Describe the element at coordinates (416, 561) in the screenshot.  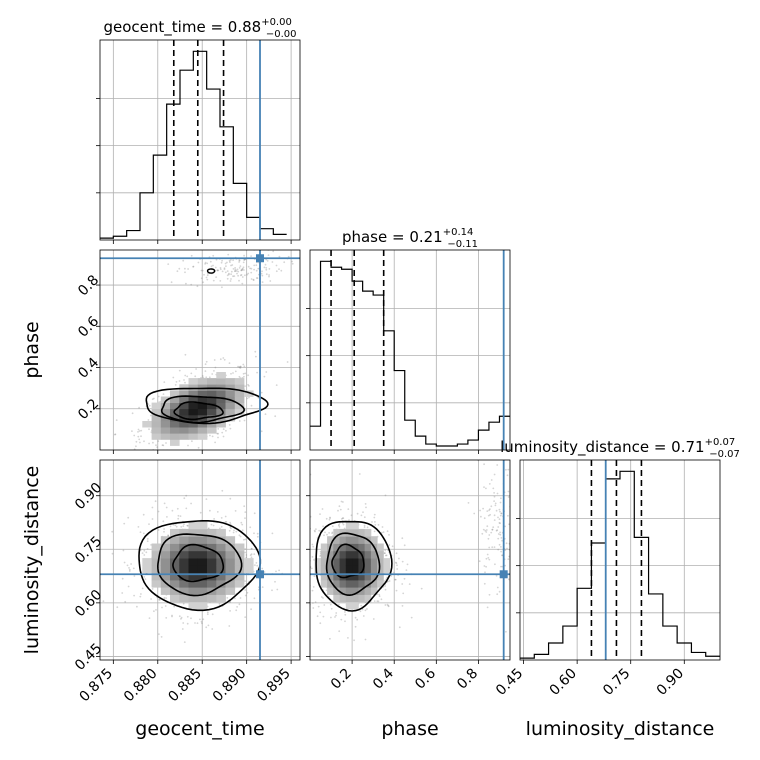
I see `lumdist-vs-phase-panel` at that location.